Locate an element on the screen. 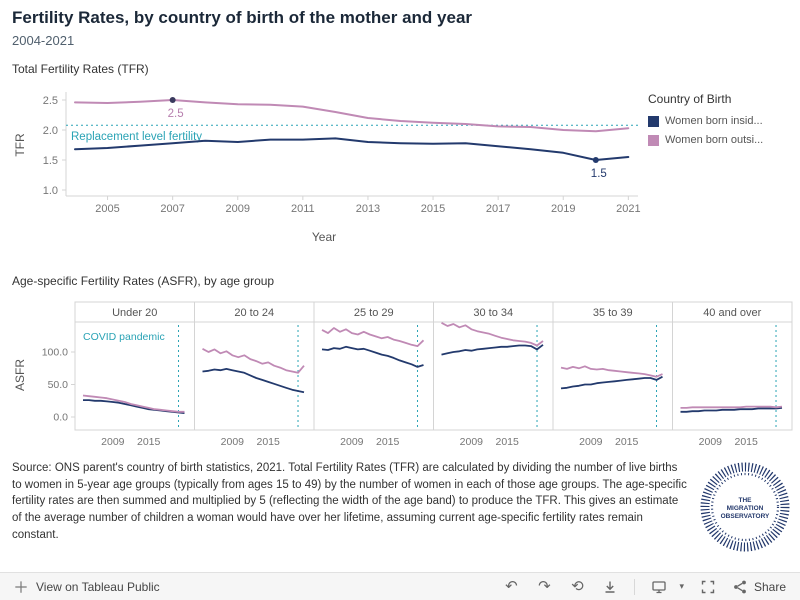 This screenshot has height=600, width=800. tfr-section-label: Total Fertility Rates (TFR) is located at coordinates (80, 69).